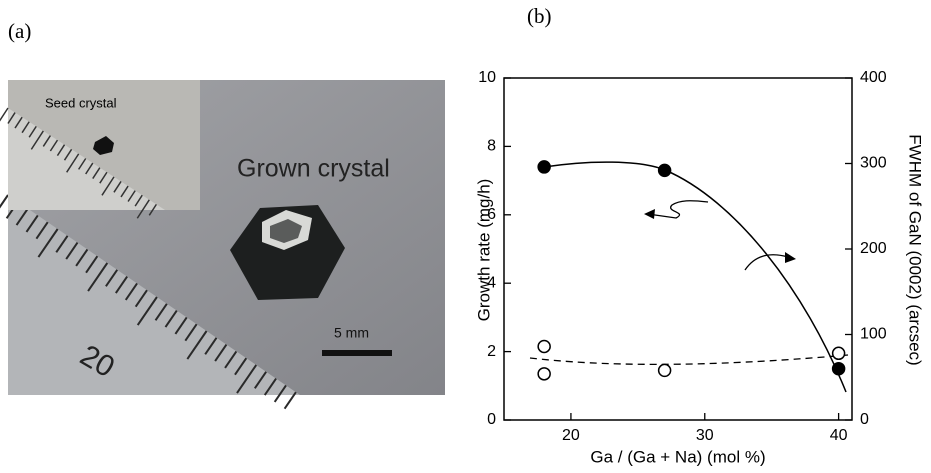 The height and width of the screenshot is (473, 931). Describe the element at coordinates (487, 77) in the screenshot. I see `y-tick-label: 10` at that location.